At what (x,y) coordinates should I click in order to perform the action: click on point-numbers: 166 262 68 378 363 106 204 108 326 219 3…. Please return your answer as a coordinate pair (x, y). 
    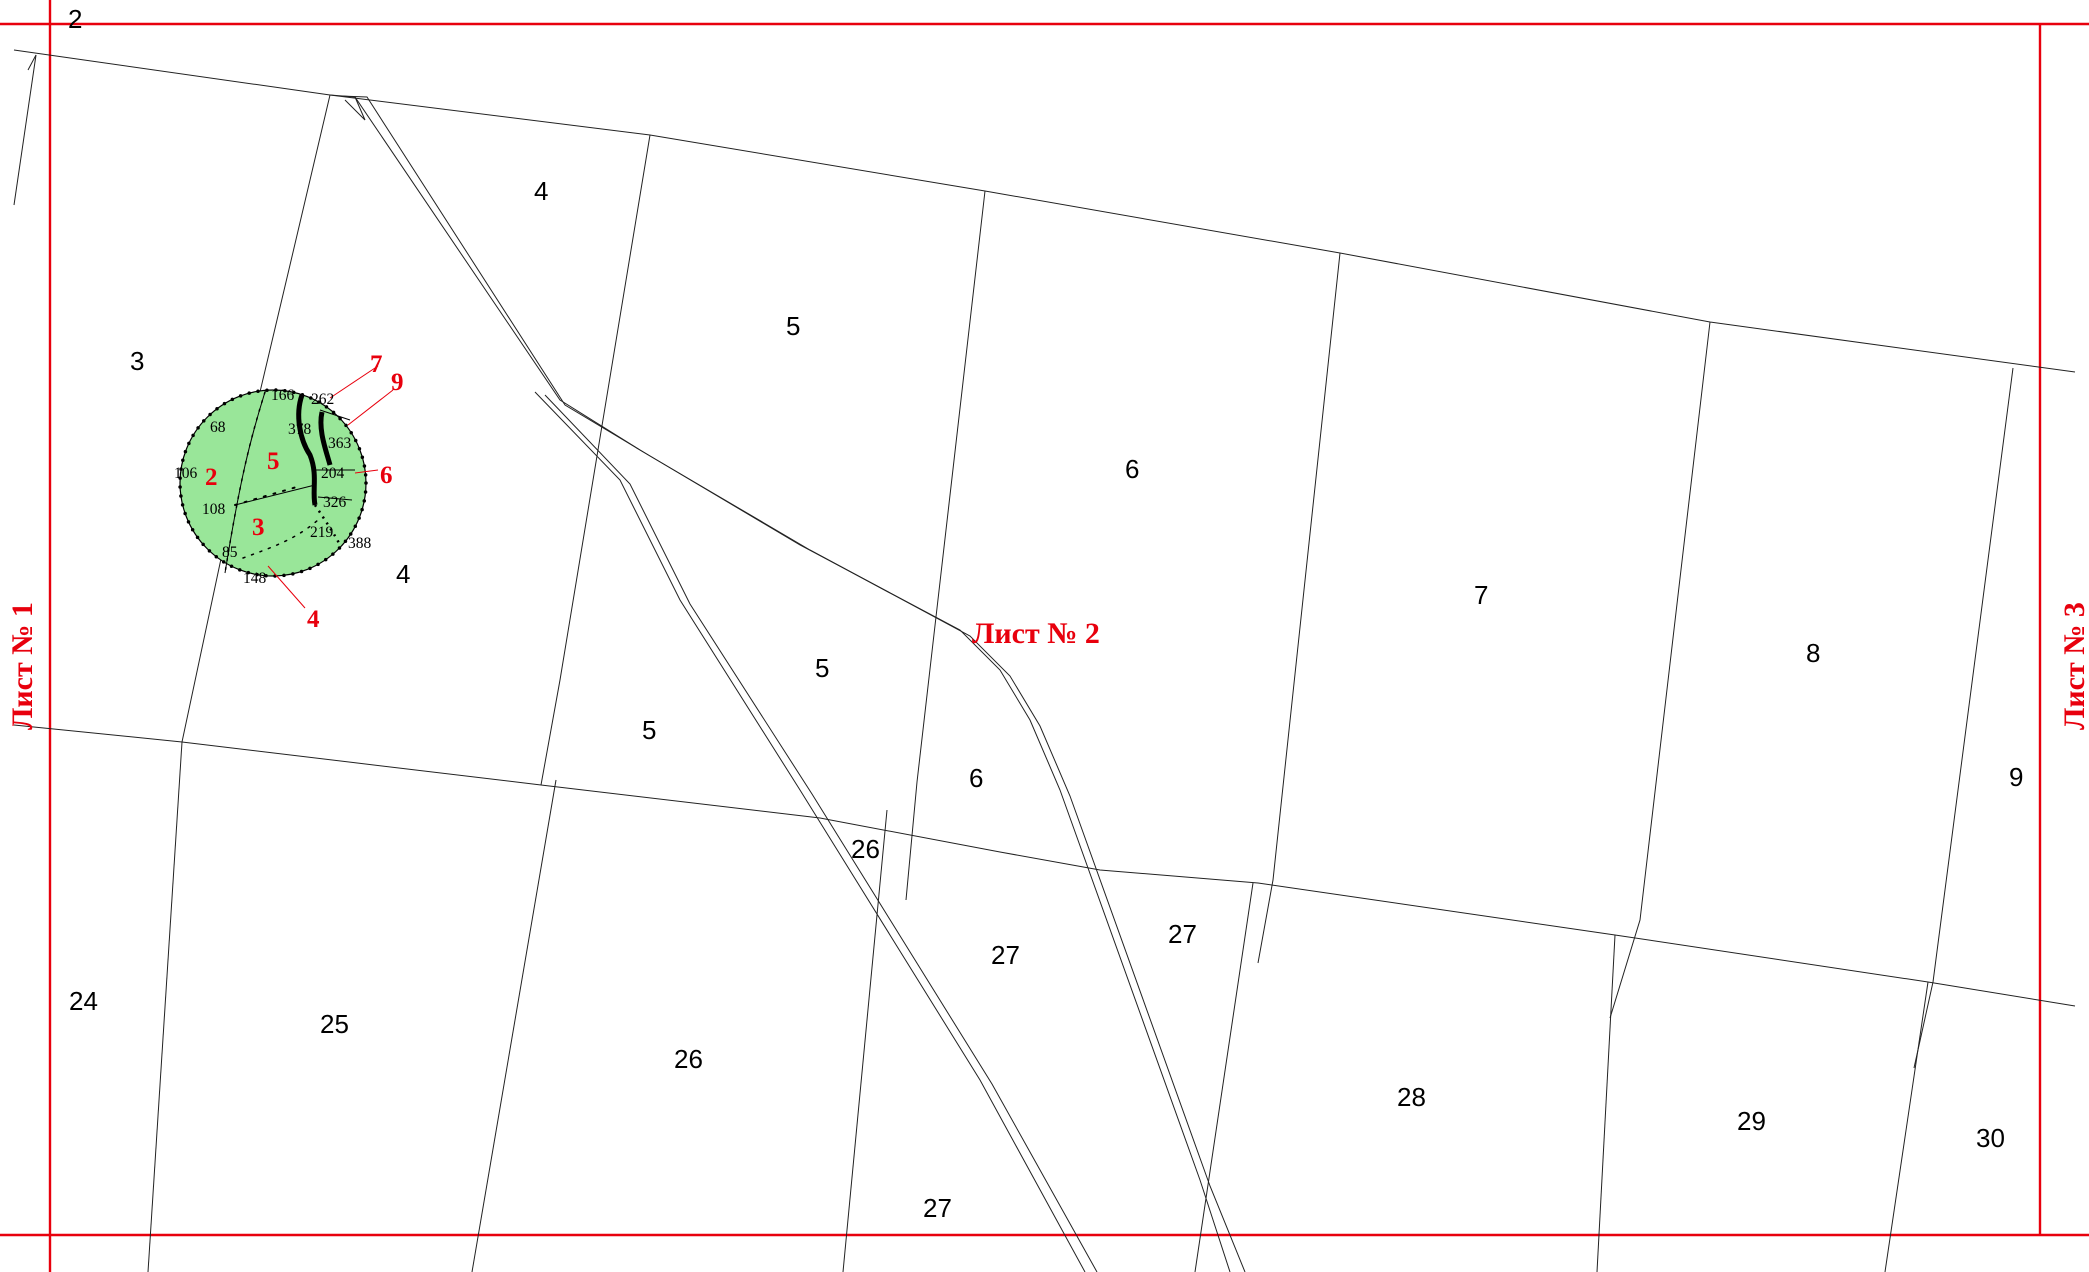
    Looking at the image, I should click on (273, 487).